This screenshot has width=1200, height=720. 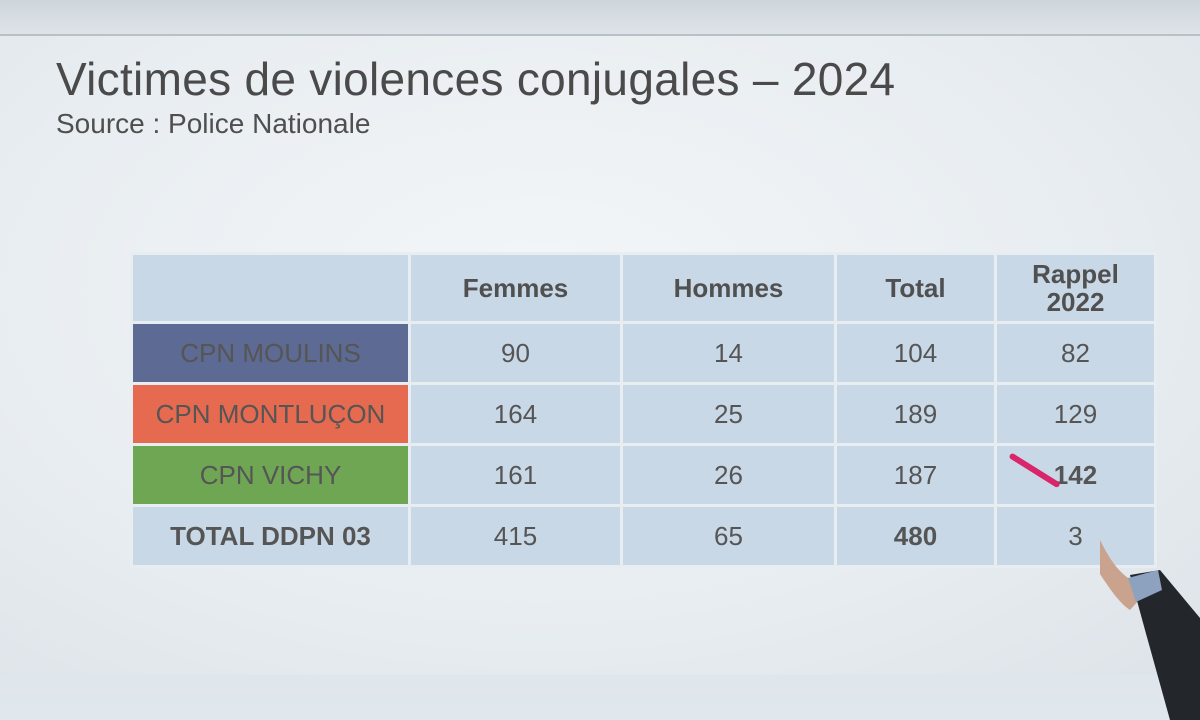 I want to click on cell-rappel: 129, so click(x=1075, y=414).